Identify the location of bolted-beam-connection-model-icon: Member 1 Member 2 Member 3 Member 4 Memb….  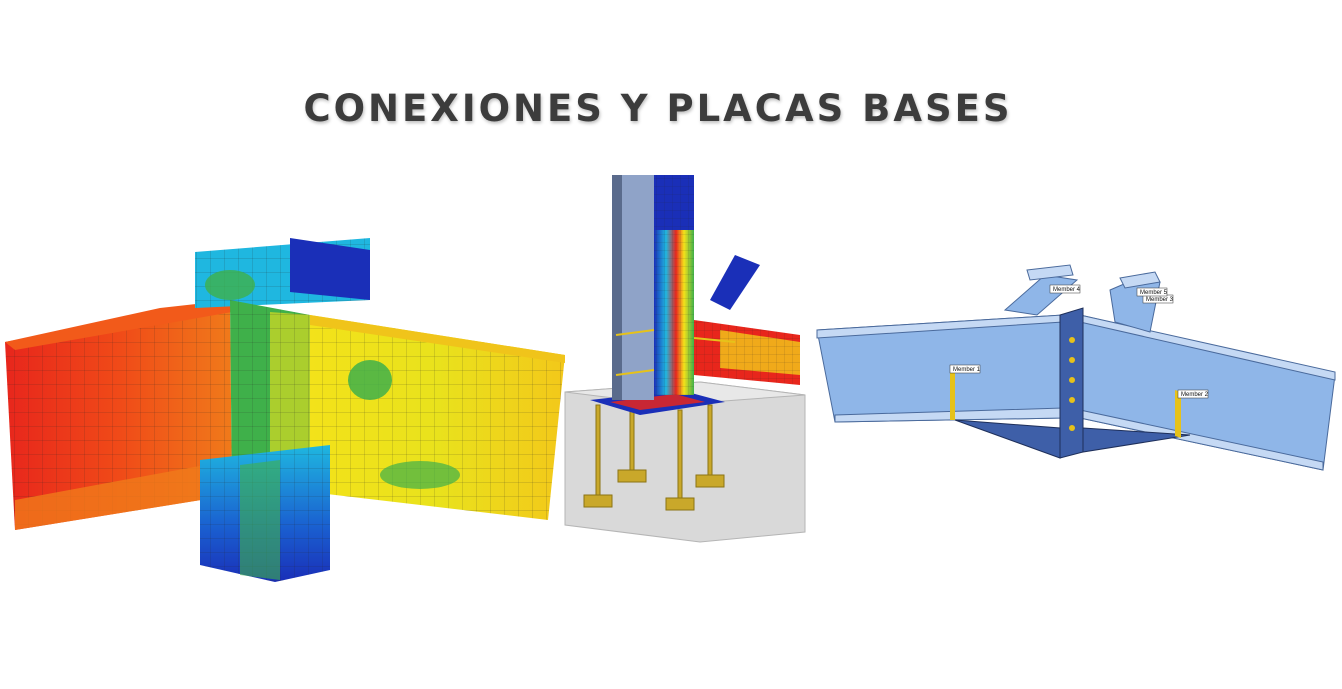
(1078, 370).